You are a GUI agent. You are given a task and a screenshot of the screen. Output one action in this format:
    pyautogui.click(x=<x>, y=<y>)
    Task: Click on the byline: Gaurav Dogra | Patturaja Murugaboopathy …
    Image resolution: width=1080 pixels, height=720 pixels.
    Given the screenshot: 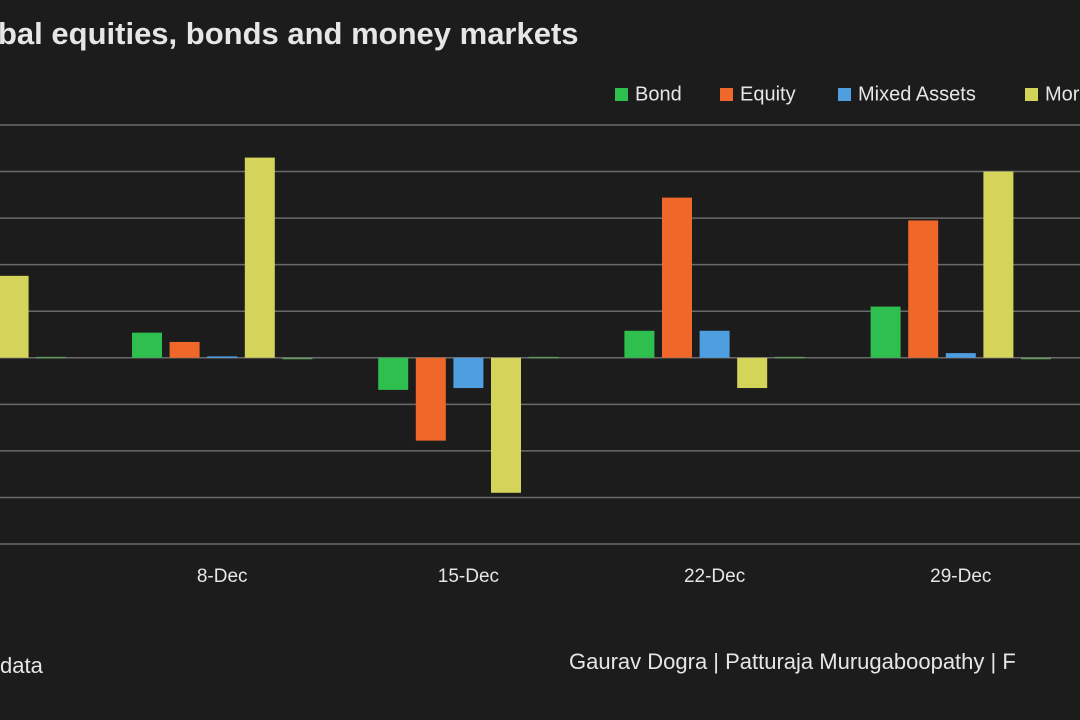 What is the action you would take?
    pyautogui.click(x=792, y=661)
    